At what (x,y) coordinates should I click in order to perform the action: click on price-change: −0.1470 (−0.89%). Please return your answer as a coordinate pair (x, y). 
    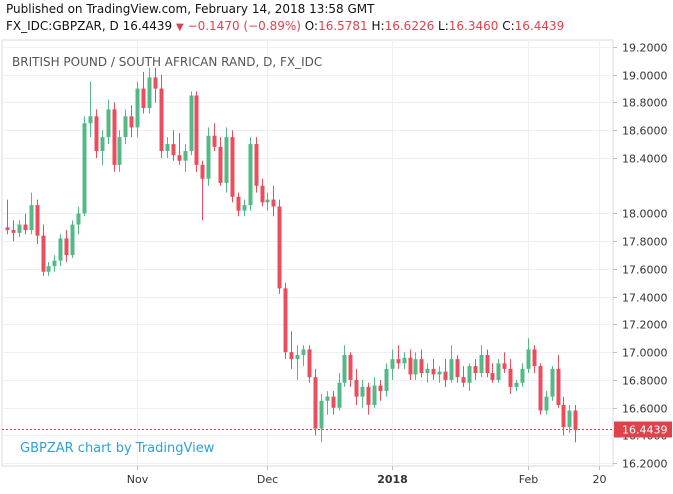
    Looking at the image, I should click on (244, 26).